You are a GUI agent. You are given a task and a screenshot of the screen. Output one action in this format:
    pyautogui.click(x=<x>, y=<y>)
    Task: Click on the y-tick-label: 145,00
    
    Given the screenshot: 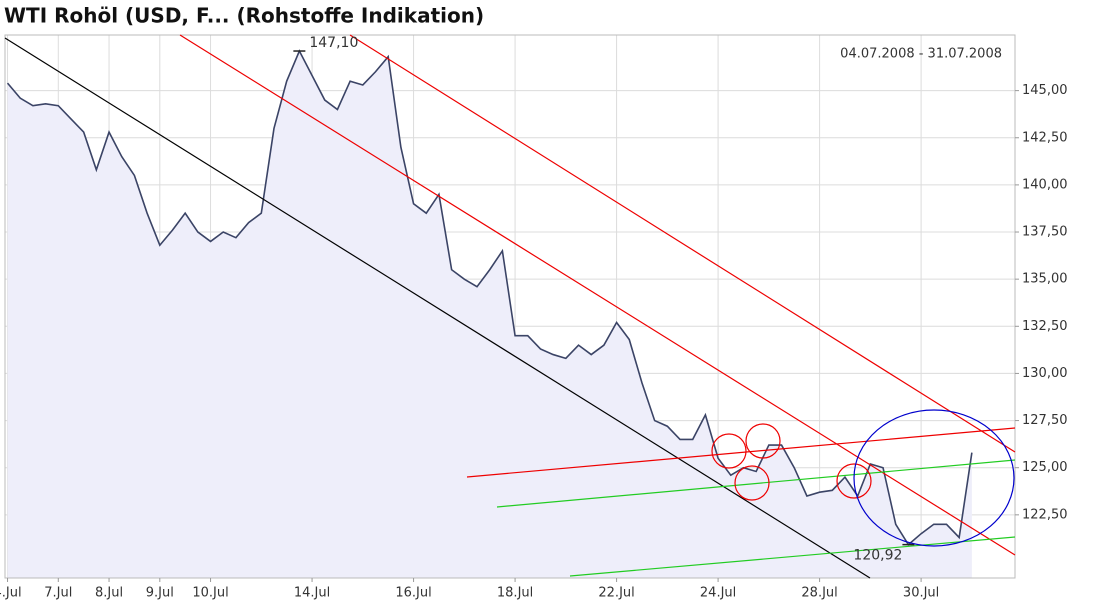 What is the action you would take?
    pyautogui.click(x=1045, y=90)
    